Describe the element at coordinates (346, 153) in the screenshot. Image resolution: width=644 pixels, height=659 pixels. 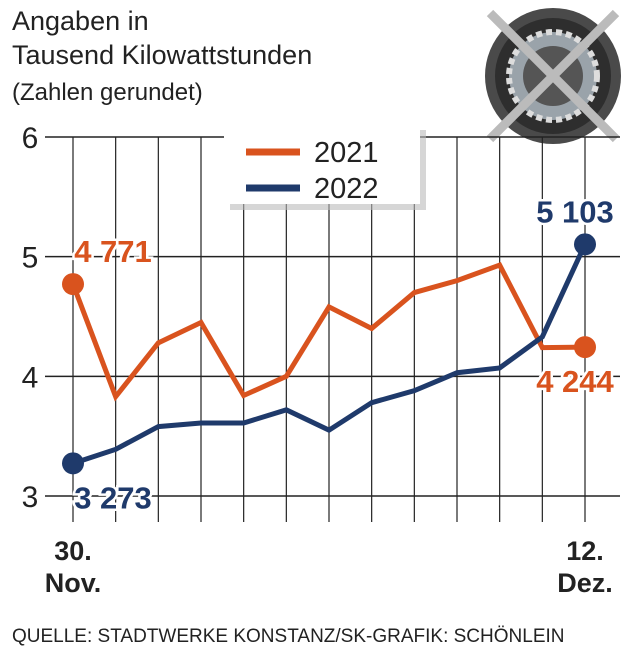
I see `legend-label: 2021` at that location.